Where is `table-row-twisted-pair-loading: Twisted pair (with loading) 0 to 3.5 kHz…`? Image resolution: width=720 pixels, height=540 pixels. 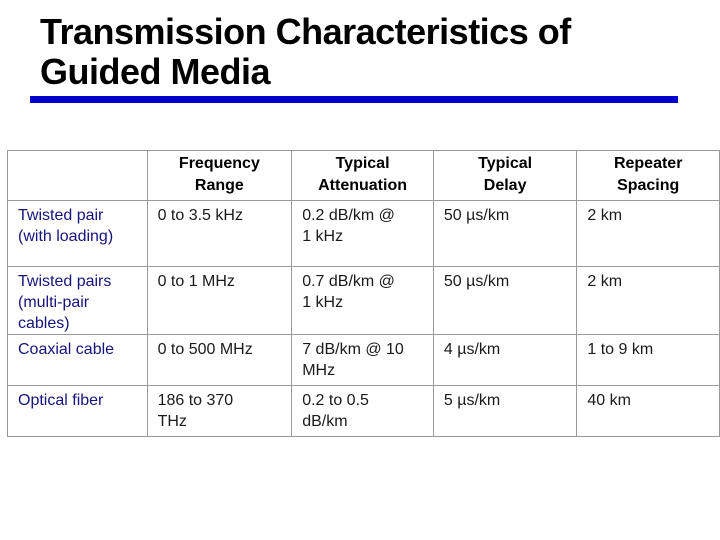
table-row-twisted-pair-loading: Twisted pair (with loading) 0 to 3.5 kHz… is located at coordinates (363, 233).